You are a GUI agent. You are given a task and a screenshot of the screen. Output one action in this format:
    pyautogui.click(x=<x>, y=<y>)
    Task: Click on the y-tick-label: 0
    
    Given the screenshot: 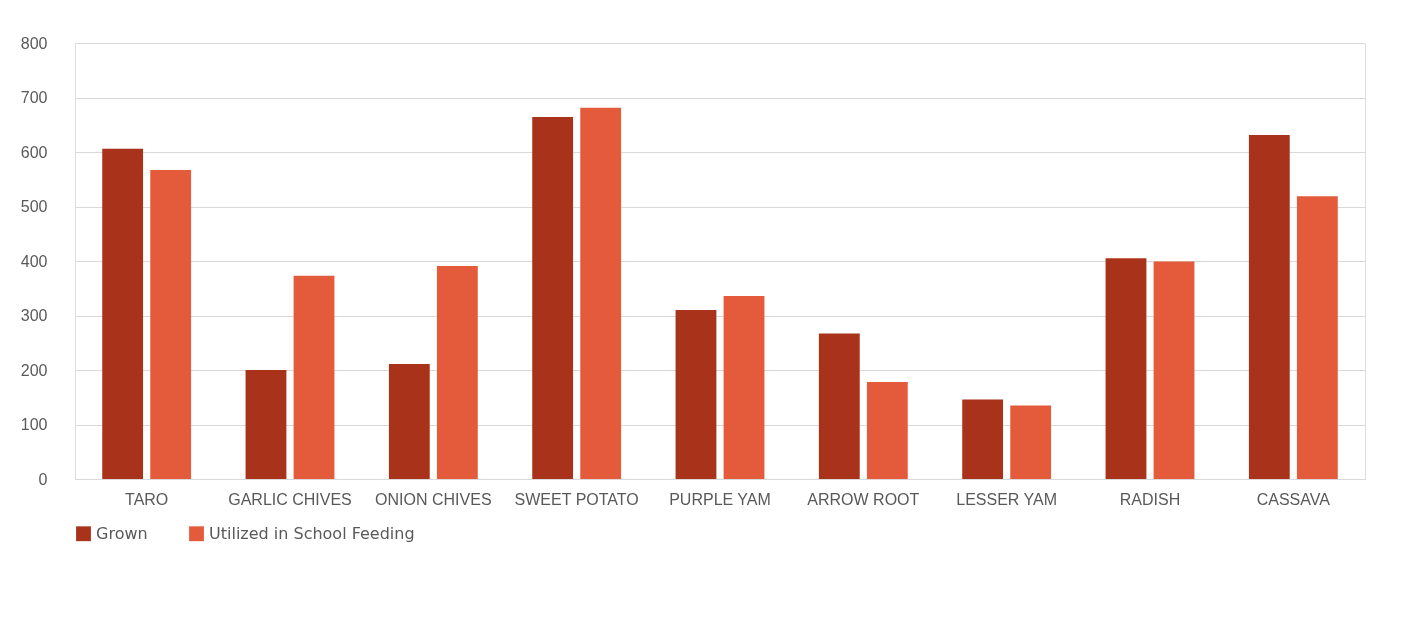 What is the action you would take?
    pyautogui.click(x=43, y=479)
    